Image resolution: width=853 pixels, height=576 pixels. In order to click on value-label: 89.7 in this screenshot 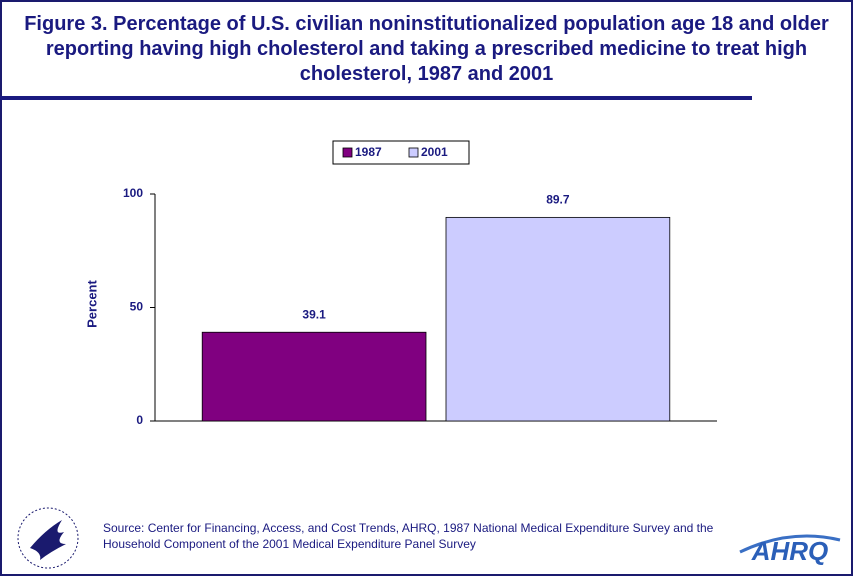, I will do `click(558, 200)`.